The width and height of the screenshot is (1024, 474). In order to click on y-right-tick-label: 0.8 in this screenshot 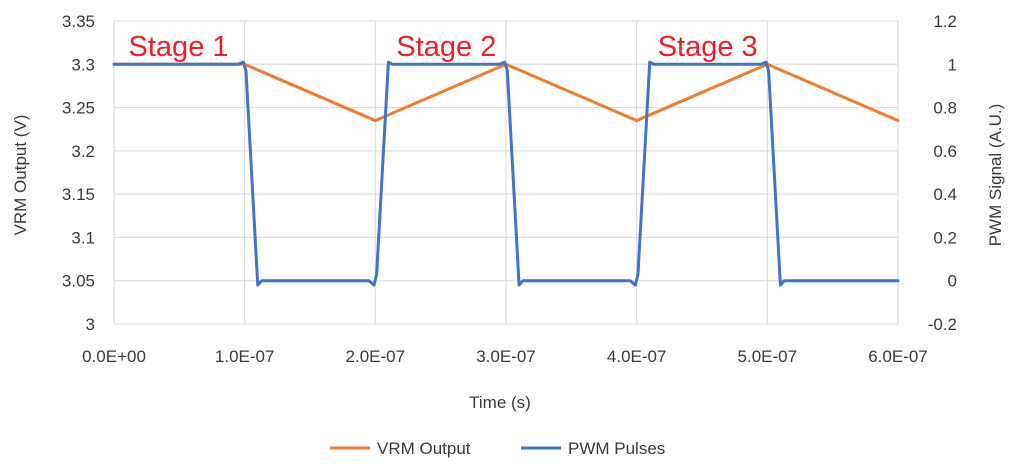, I will do `click(945, 108)`.